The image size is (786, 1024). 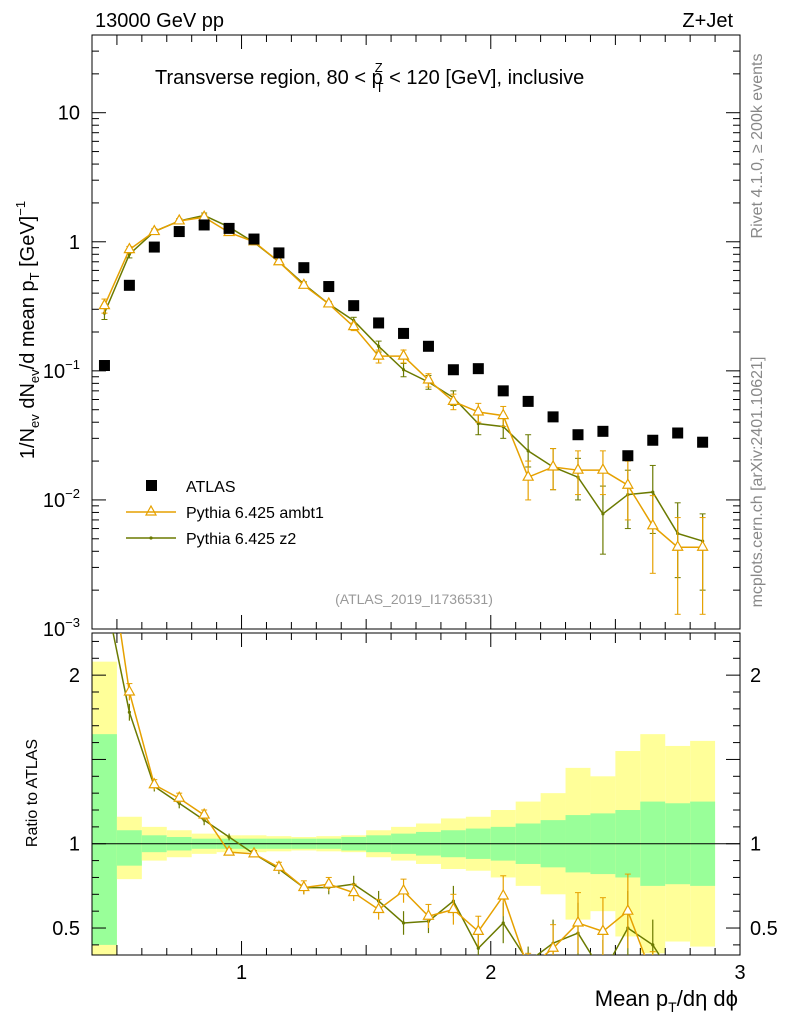 What do you see at coordinates (151, 510) in the screenshot?
I see `legend-ambt1-marker` at bounding box center [151, 510].